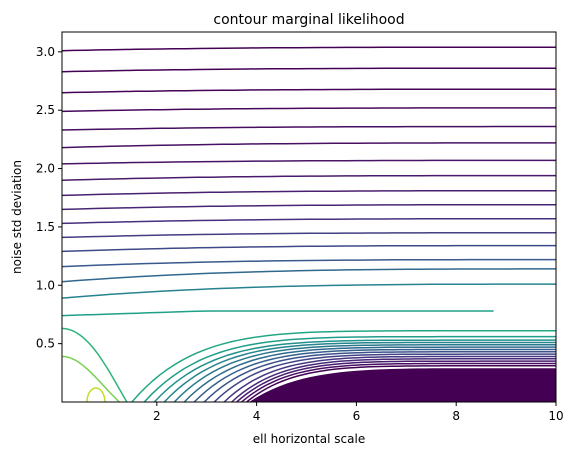 Image resolution: width=576 pixels, height=455 pixels. Describe the element at coordinates (45, 285) in the screenshot. I see `y-tick-label: 1.0` at that location.